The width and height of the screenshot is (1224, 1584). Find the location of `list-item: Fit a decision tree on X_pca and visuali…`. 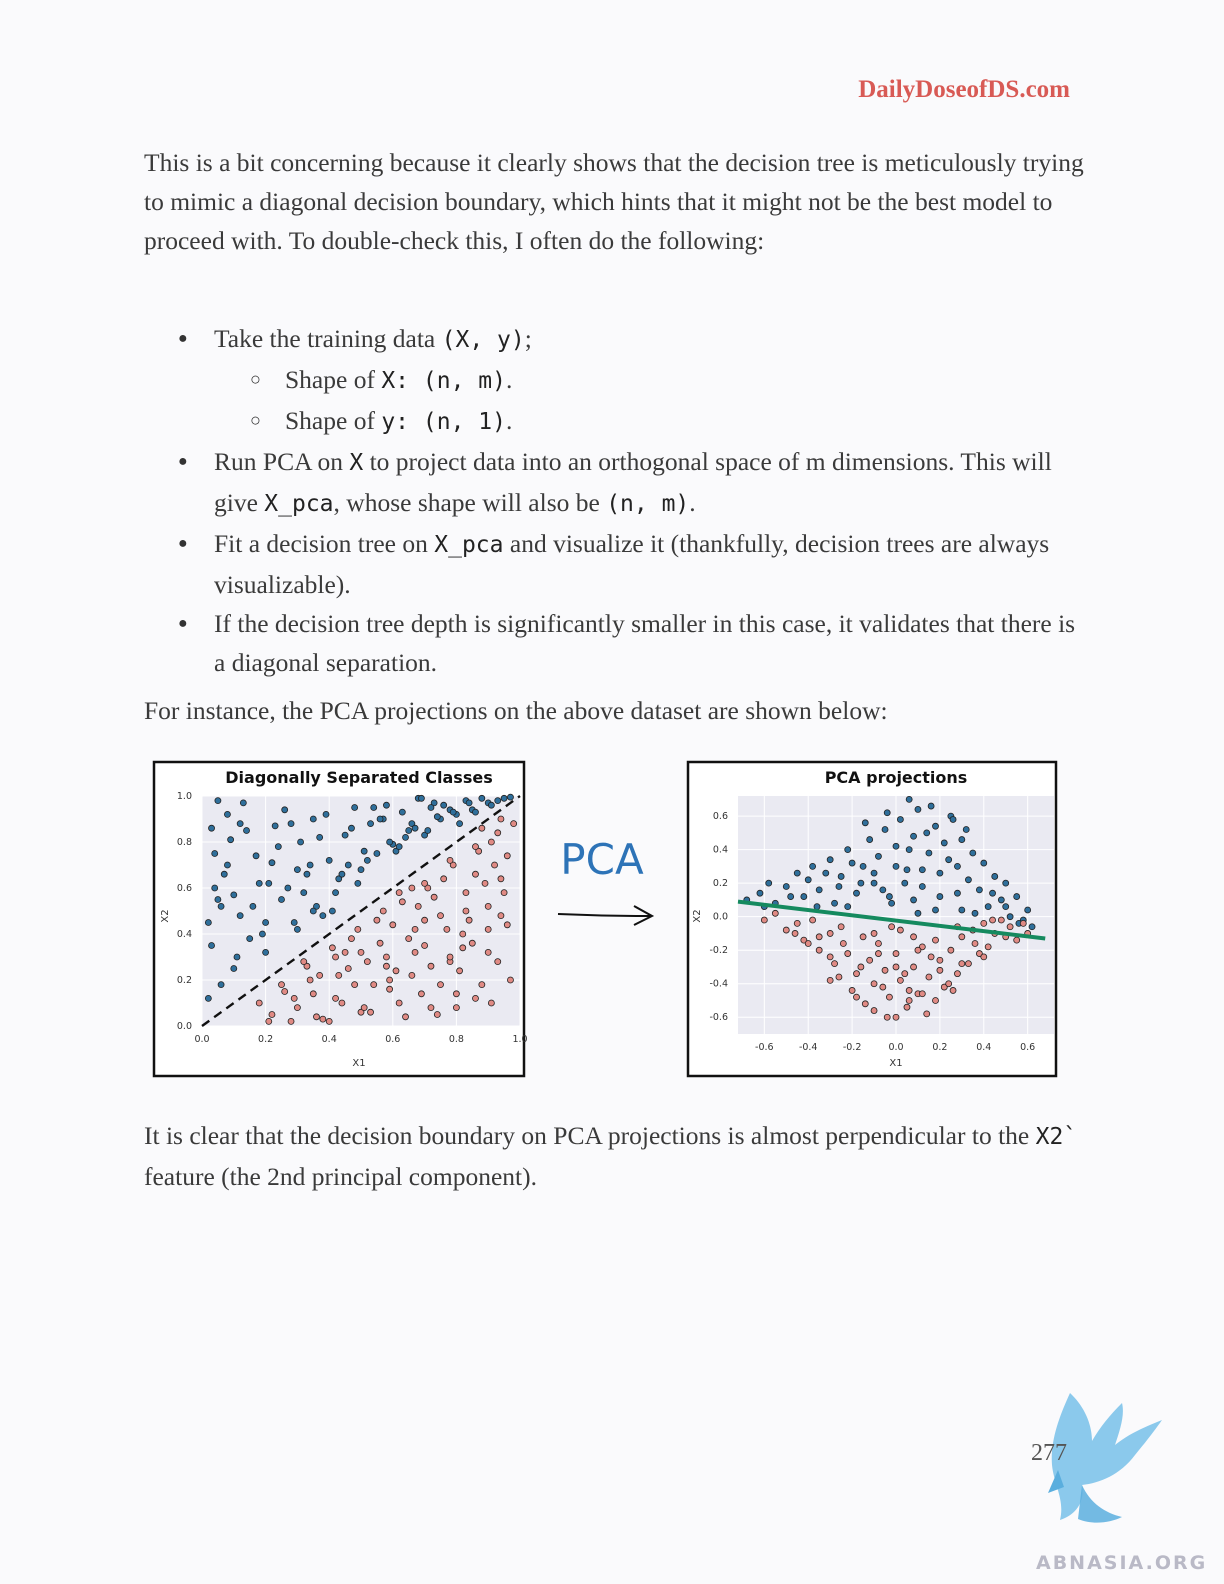

list-item: Fit a decision tree on X_pca and visuali… is located at coordinates (626, 564).